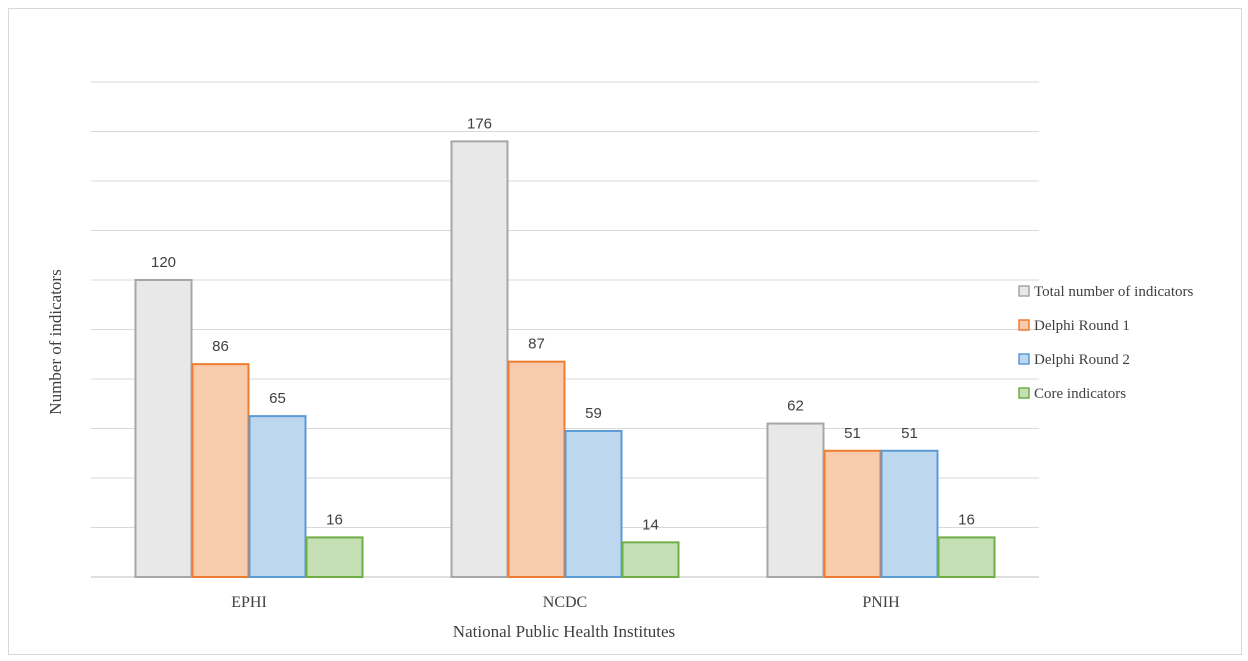  Describe the element at coordinates (249, 602) in the screenshot. I see `category-label: EPHI` at that location.